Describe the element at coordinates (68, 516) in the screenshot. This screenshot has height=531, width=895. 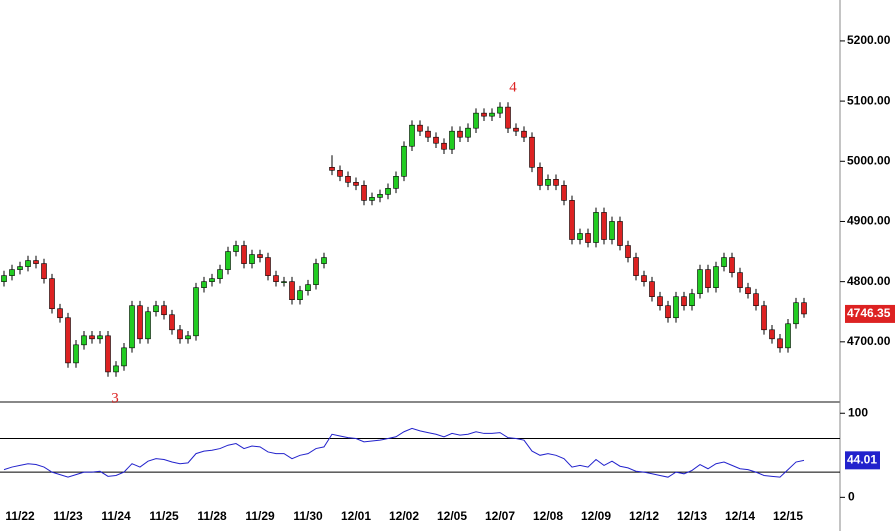
I see `x-tick-label: 11/23` at that location.